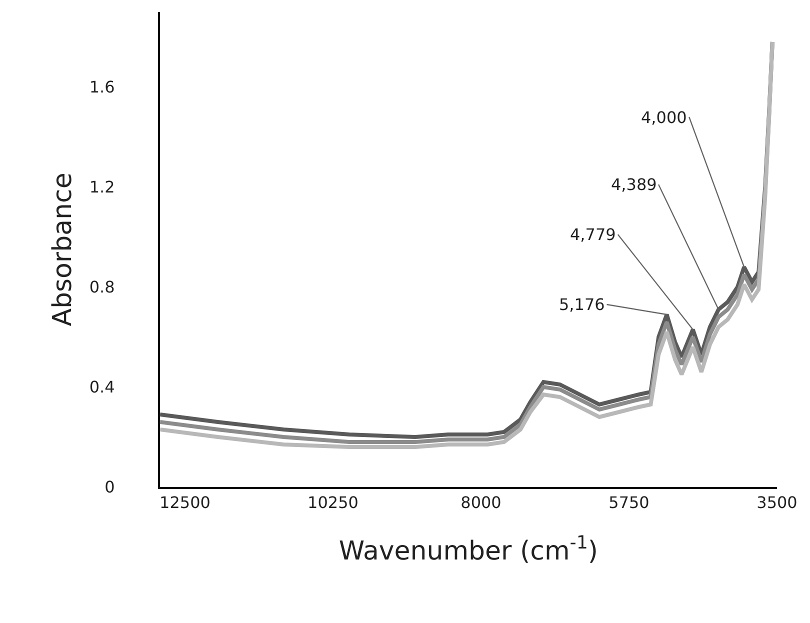 This screenshot has height=623, width=810. What do you see at coordinates (468, 549) in the screenshot?
I see `x-axis-title: Wavenumber (cm$^{-1}$)` at bounding box center [468, 549].